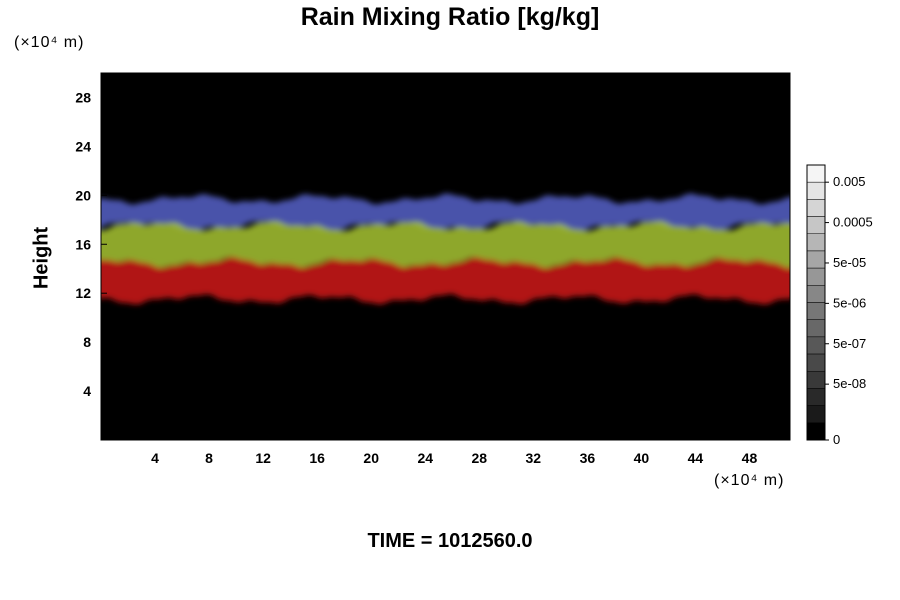 The image size is (900, 600). What do you see at coordinates (642, 458) in the screenshot?
I see `x-tick-label: 40` at bounding box center [642, 458].